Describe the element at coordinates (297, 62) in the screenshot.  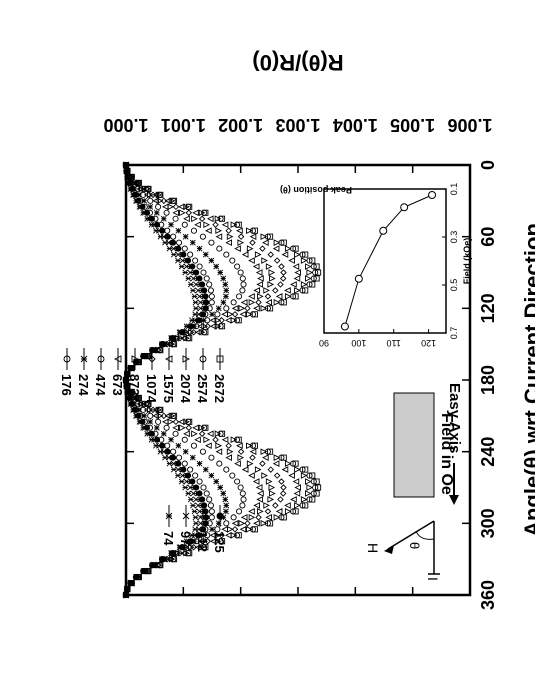
I see `y-axis-label: R(θ)/R(0)` at that location.